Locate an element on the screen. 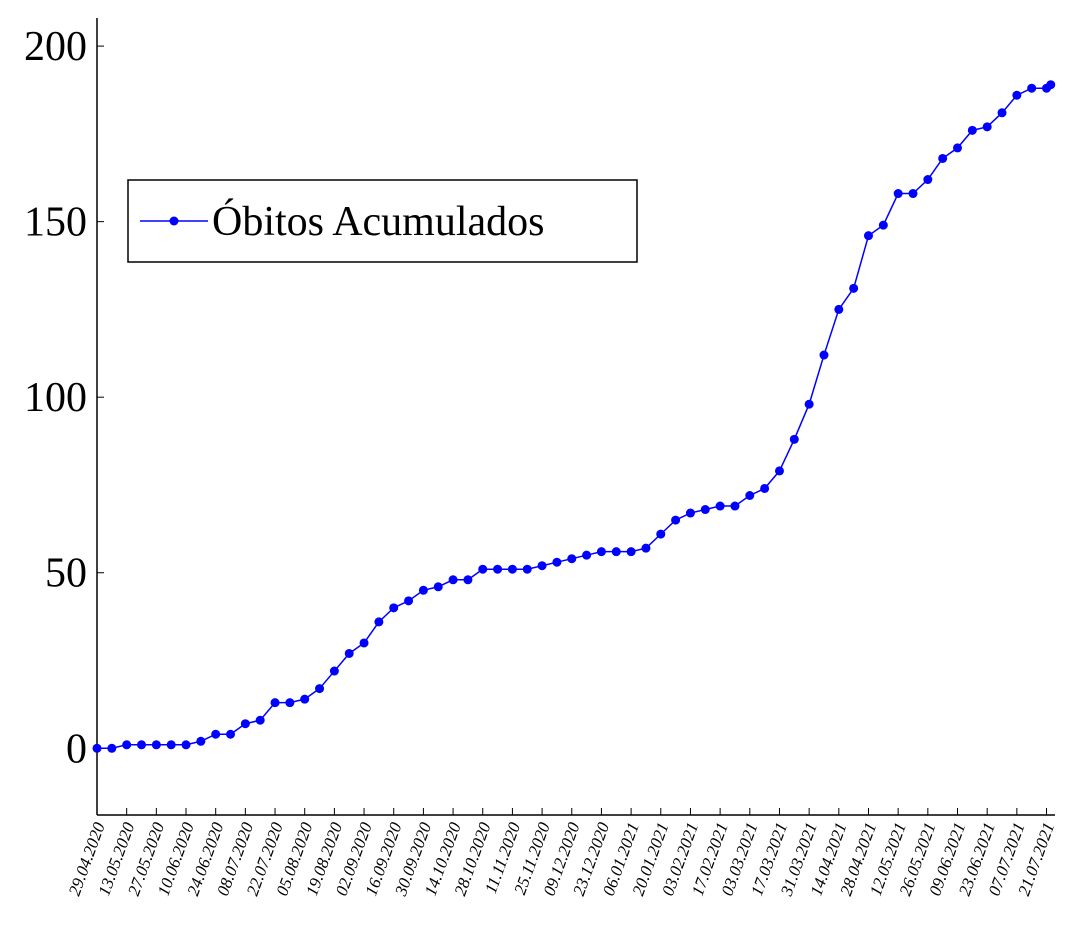  legend-marker is located at coordinates (174, 221).